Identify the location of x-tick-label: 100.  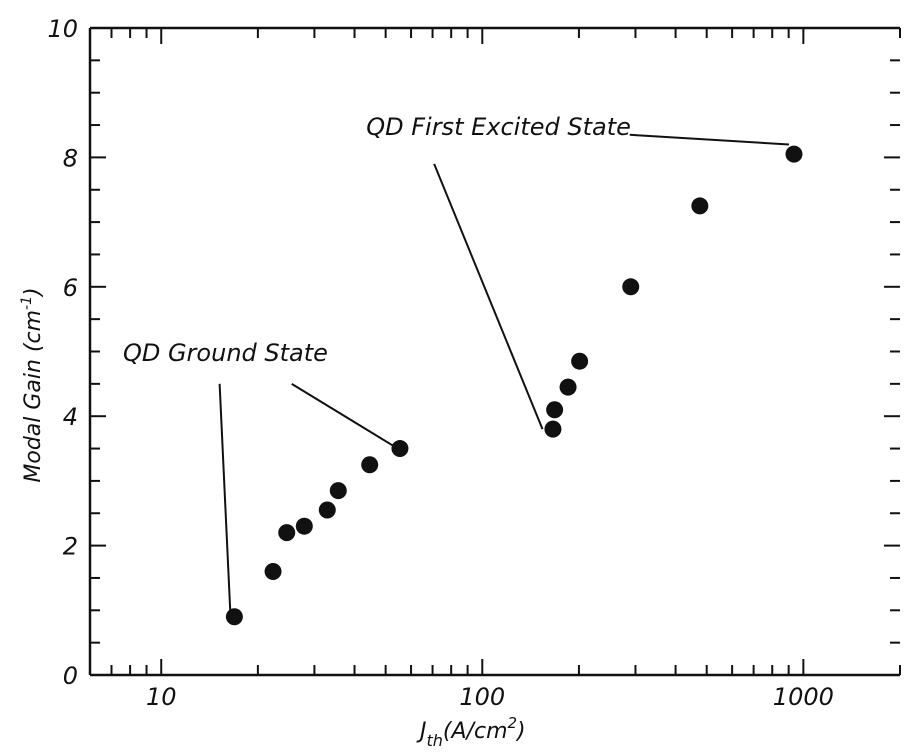
(482, 697).